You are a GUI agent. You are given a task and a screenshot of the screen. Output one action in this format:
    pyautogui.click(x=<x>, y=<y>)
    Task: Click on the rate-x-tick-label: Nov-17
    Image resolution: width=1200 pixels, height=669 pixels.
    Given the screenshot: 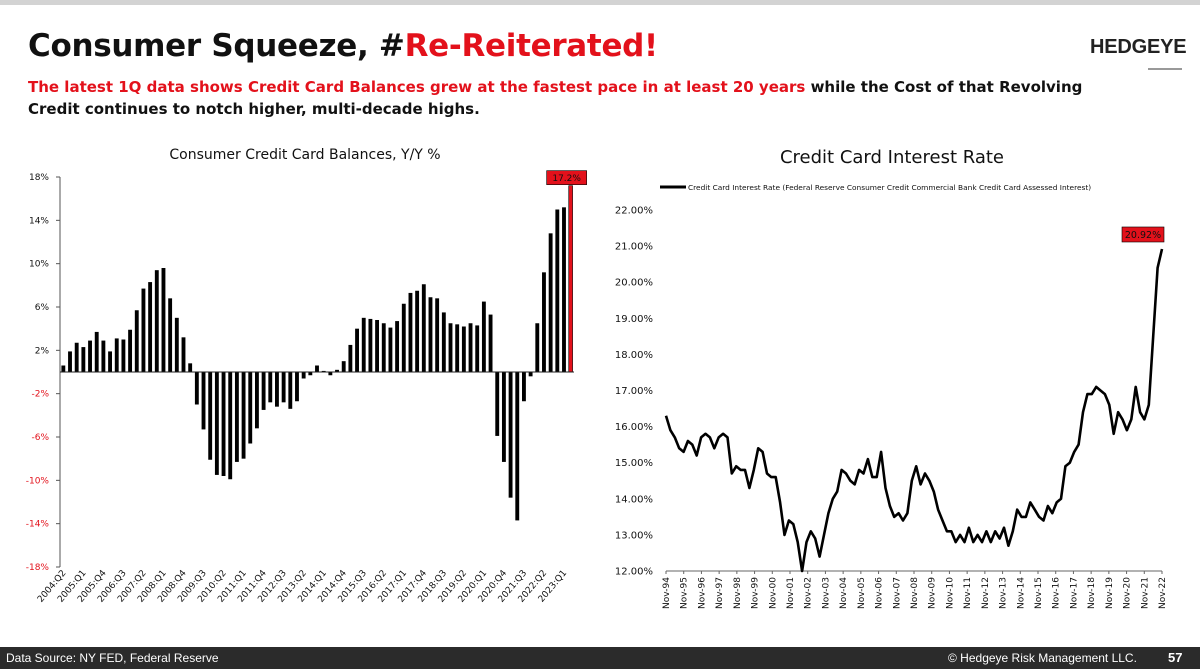 What is the action you would take?
    pyautogui.click(x=1074, y=593)
    